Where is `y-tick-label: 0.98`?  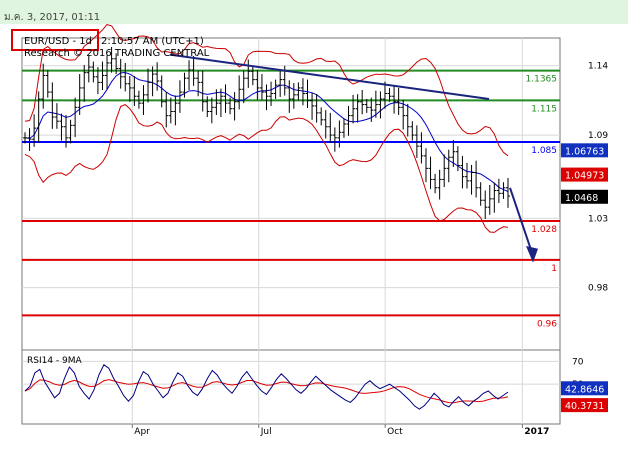
y-tick-label: 0.98 is located at coordinates (598, 289).